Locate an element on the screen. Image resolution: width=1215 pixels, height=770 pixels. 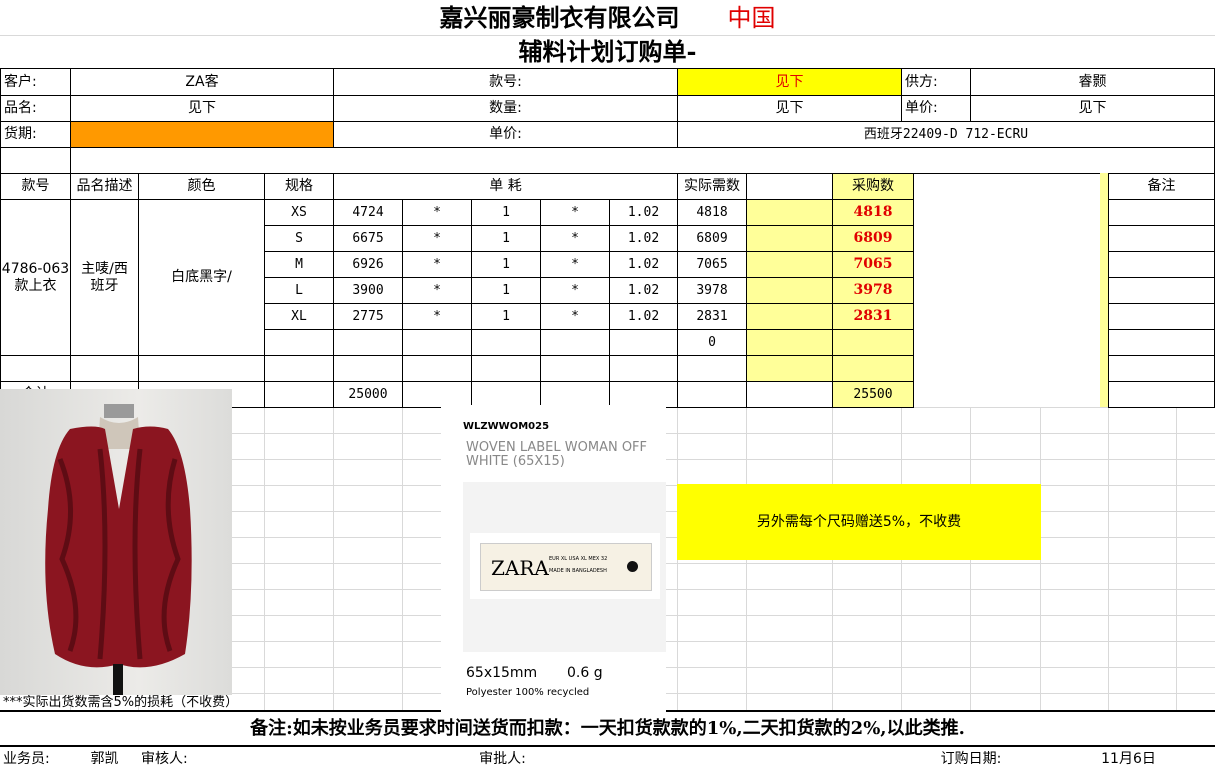
date-label: 订购日期: is located at coordinates (971, 758).